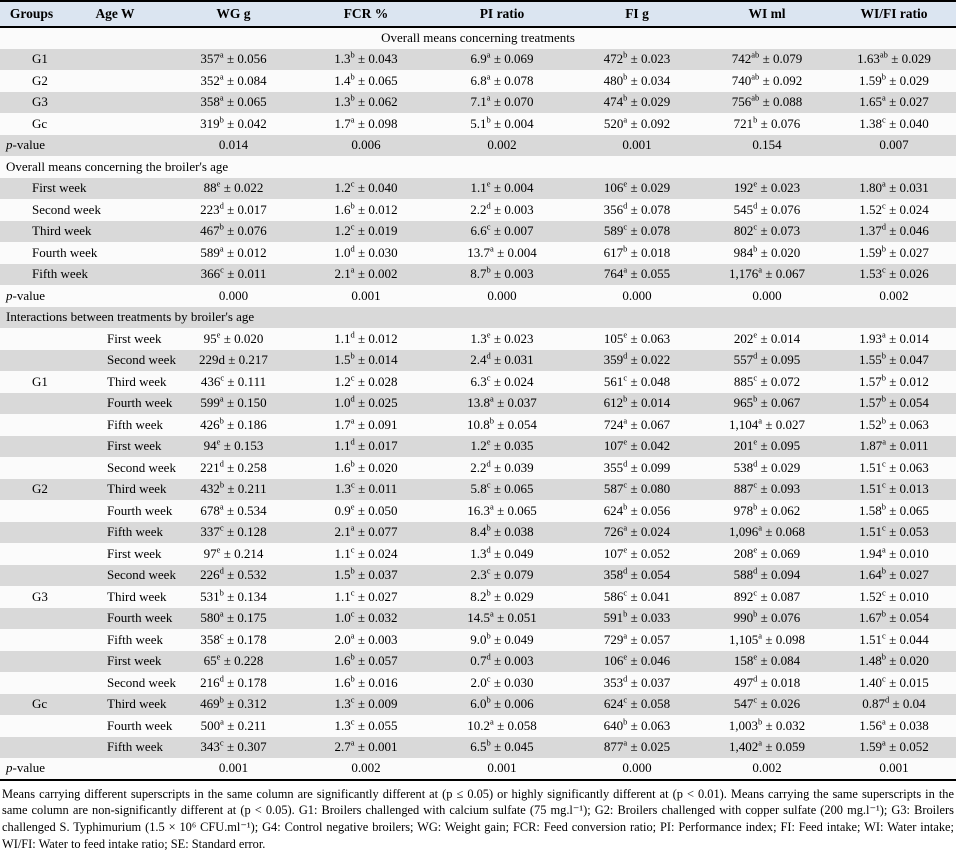 The height and width of the screenshot is (853, 956). What do you see at coordinates (637, 703) in the screenshot?
I see `value-cell: 624c ± 0.058` at bounding box center [637, 703].